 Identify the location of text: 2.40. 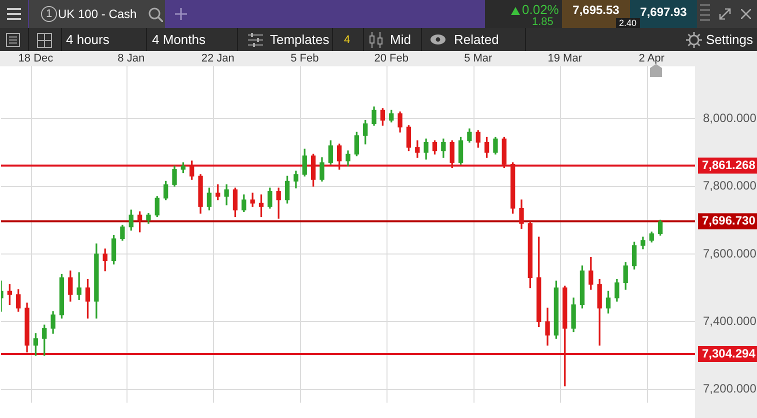
(628, 23).